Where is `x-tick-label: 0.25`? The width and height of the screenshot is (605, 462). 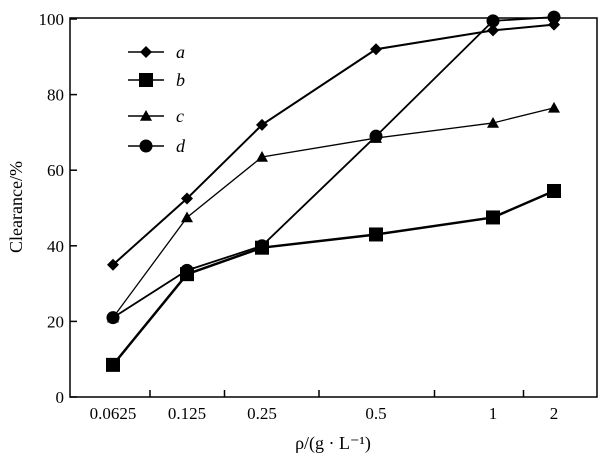
x-tick-label: 0.25 is located at coordinates (262, 413).